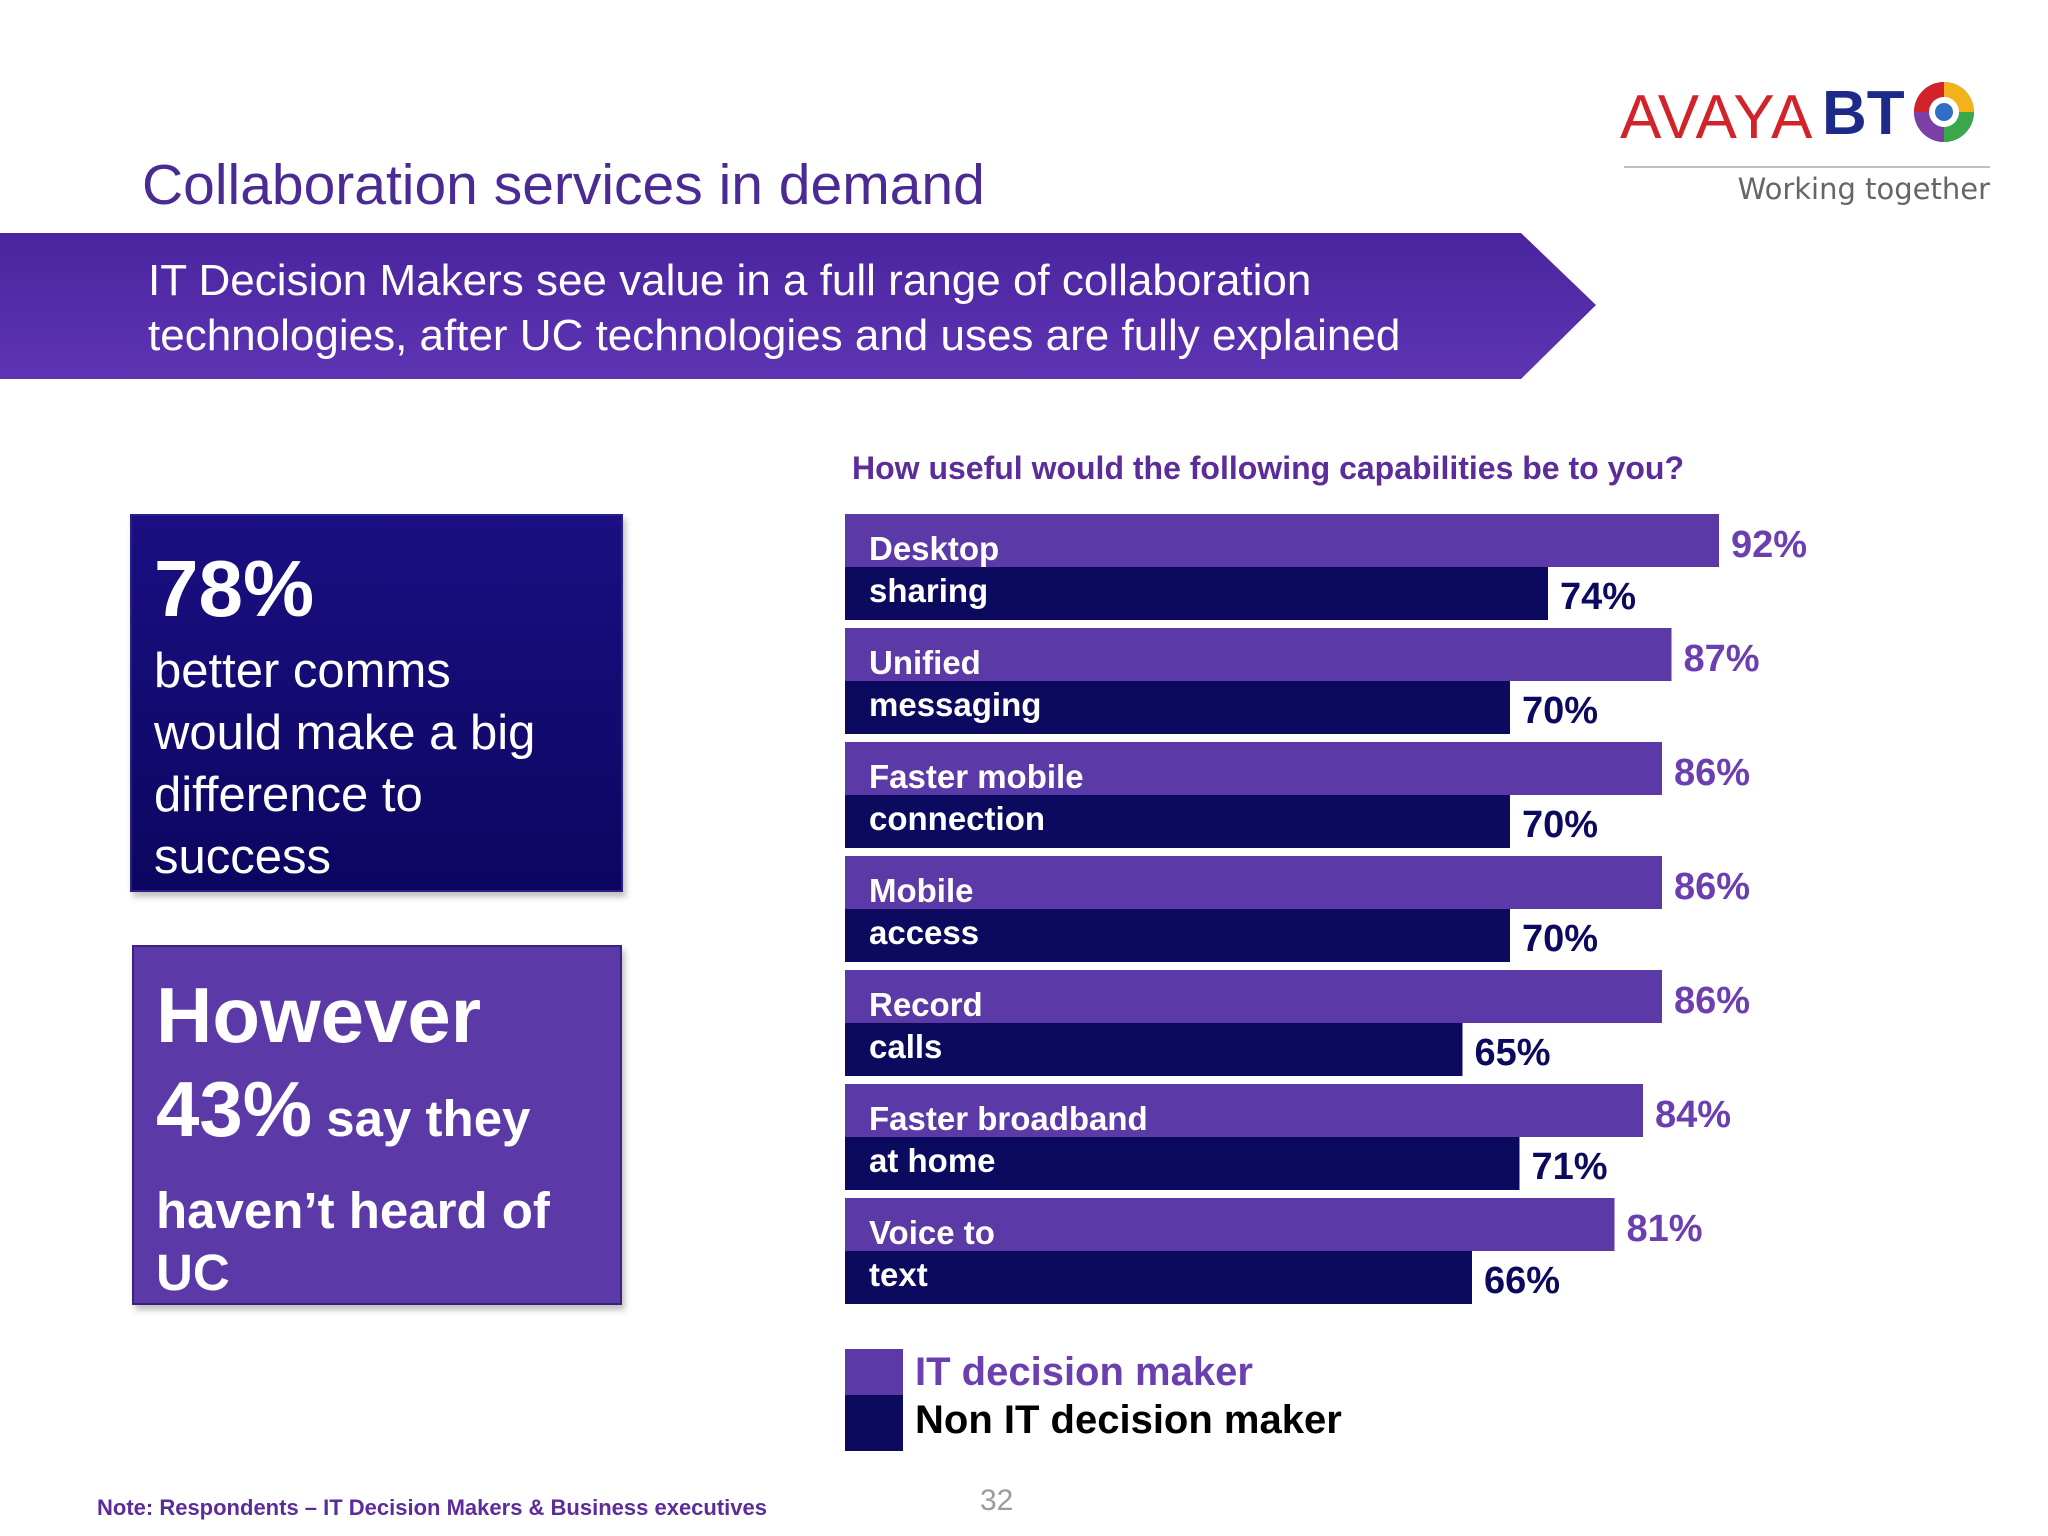 The height and width of the screenshot is (1536, 2048). What do you see at coordinates (1560, 825) in the screenshot?
I see `label-non-it-2: 70%` at bounding box center [1560, 825].